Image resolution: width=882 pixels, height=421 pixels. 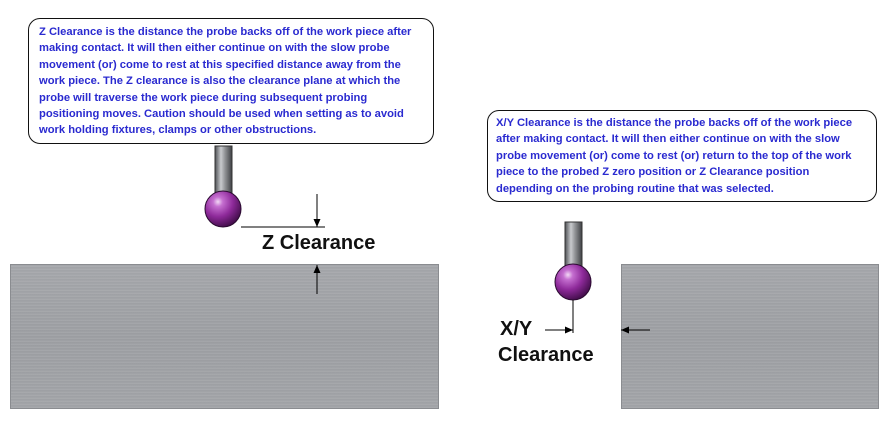 What do you see at coordinates (597, 317) in the screenshot?
I see `xy-clearance-dimension` at bounding box center [597, 317].